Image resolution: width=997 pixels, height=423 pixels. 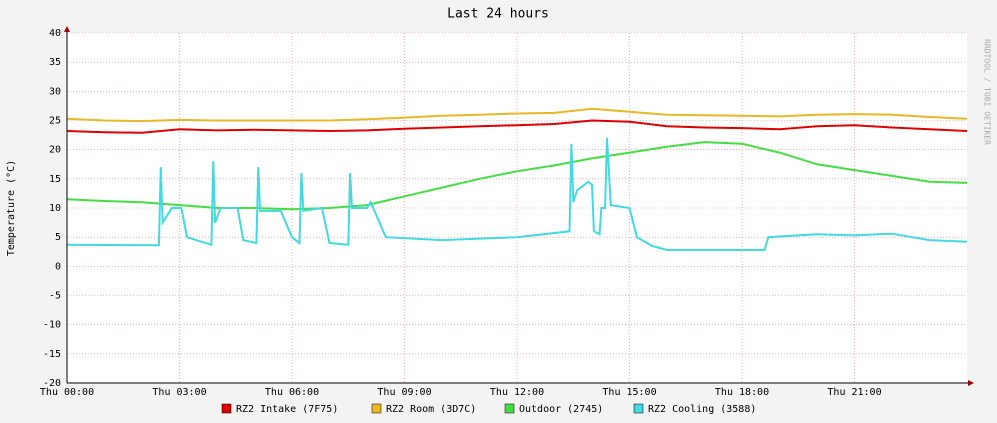 I want to click on x-tick-label: Thu 06:00, so click(x=292, y=392).